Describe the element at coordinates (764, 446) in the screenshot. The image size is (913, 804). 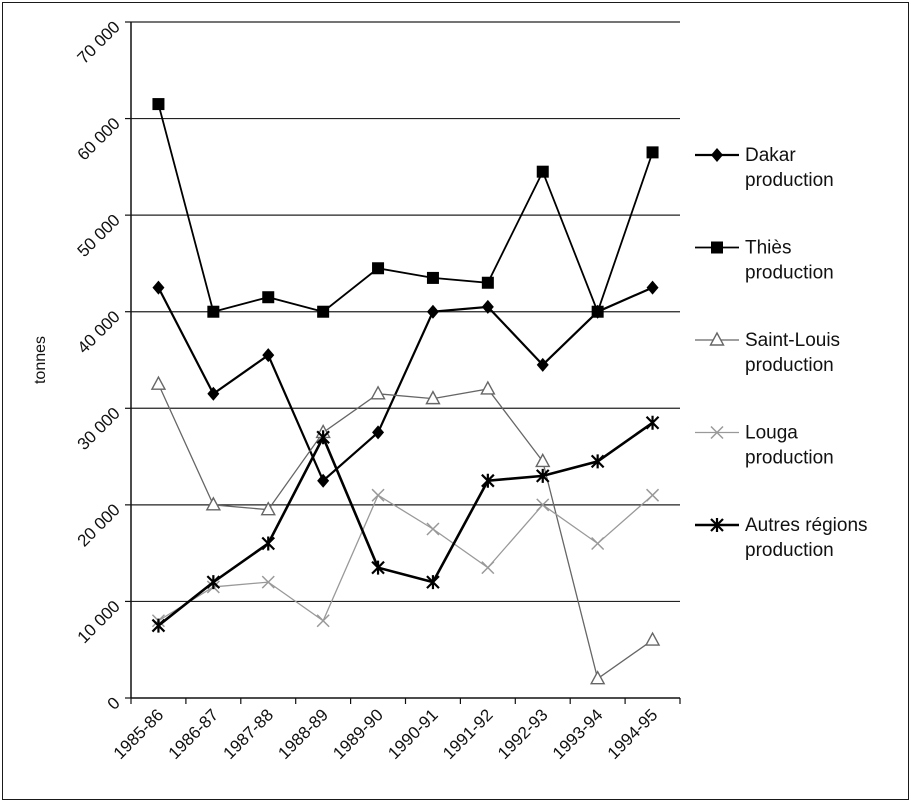
I see `legend-entry: Louga production` at that location.